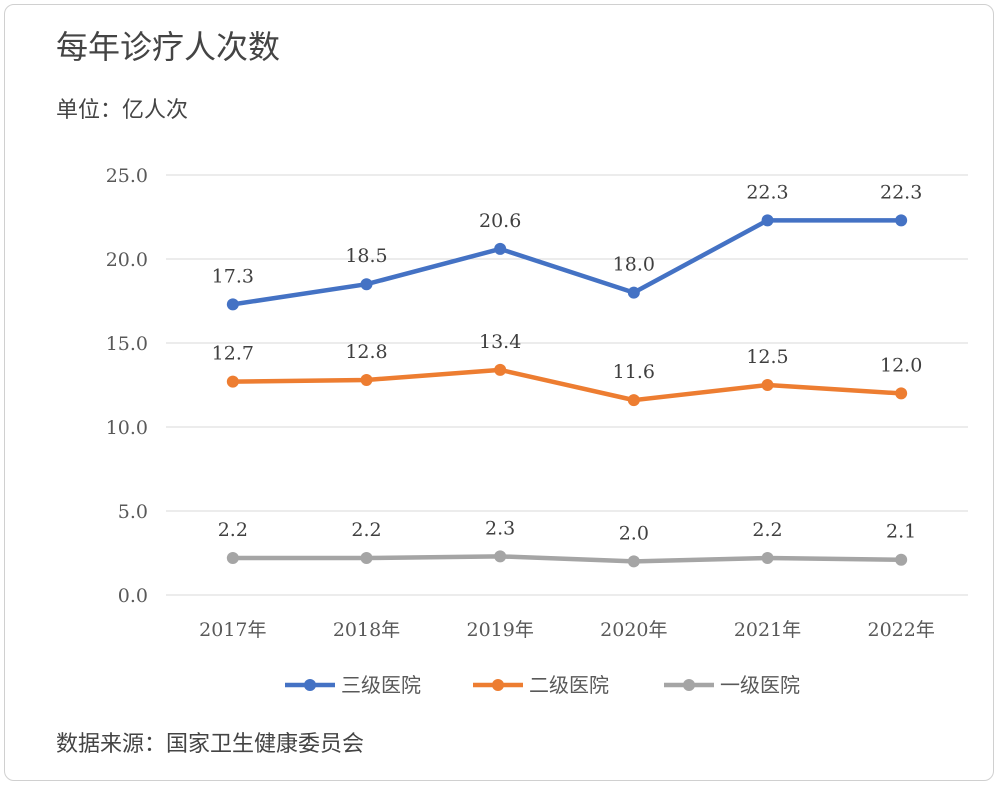 The width and height of the screenshot is (1000, 787). Describe the element at coordinates (168, 47) in the screenshot. I see `chart-title: 每年诊疗人次数` at that location.